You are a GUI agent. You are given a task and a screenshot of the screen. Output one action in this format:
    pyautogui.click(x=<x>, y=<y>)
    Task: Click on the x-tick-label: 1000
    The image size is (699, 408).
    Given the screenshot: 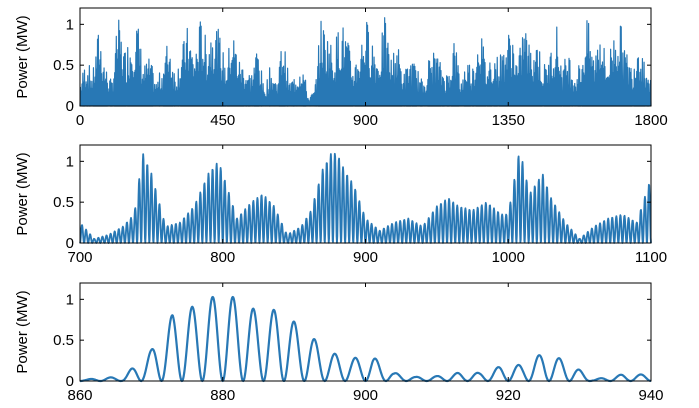 What is the action you would take?
    pyautogui.click(x=508, y=257)
    